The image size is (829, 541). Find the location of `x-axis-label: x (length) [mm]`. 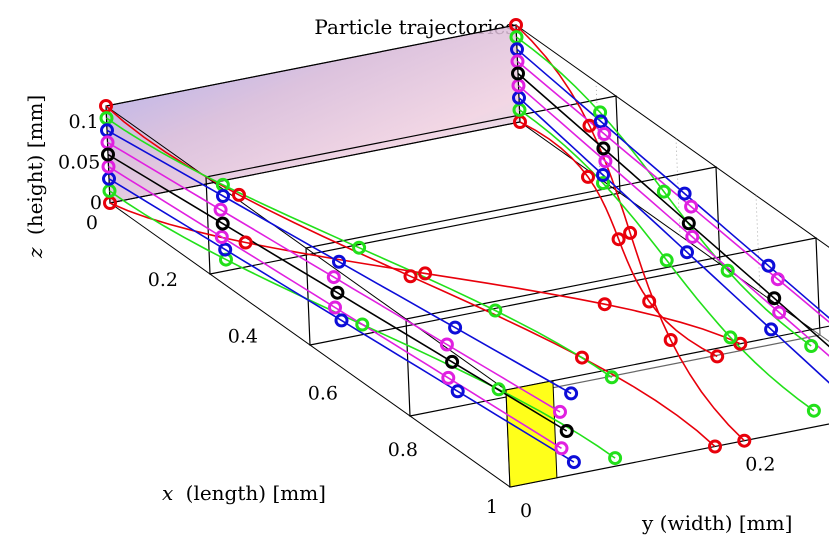

x-axis-label: x (length) [mm] is located at coordinates (244, 493).